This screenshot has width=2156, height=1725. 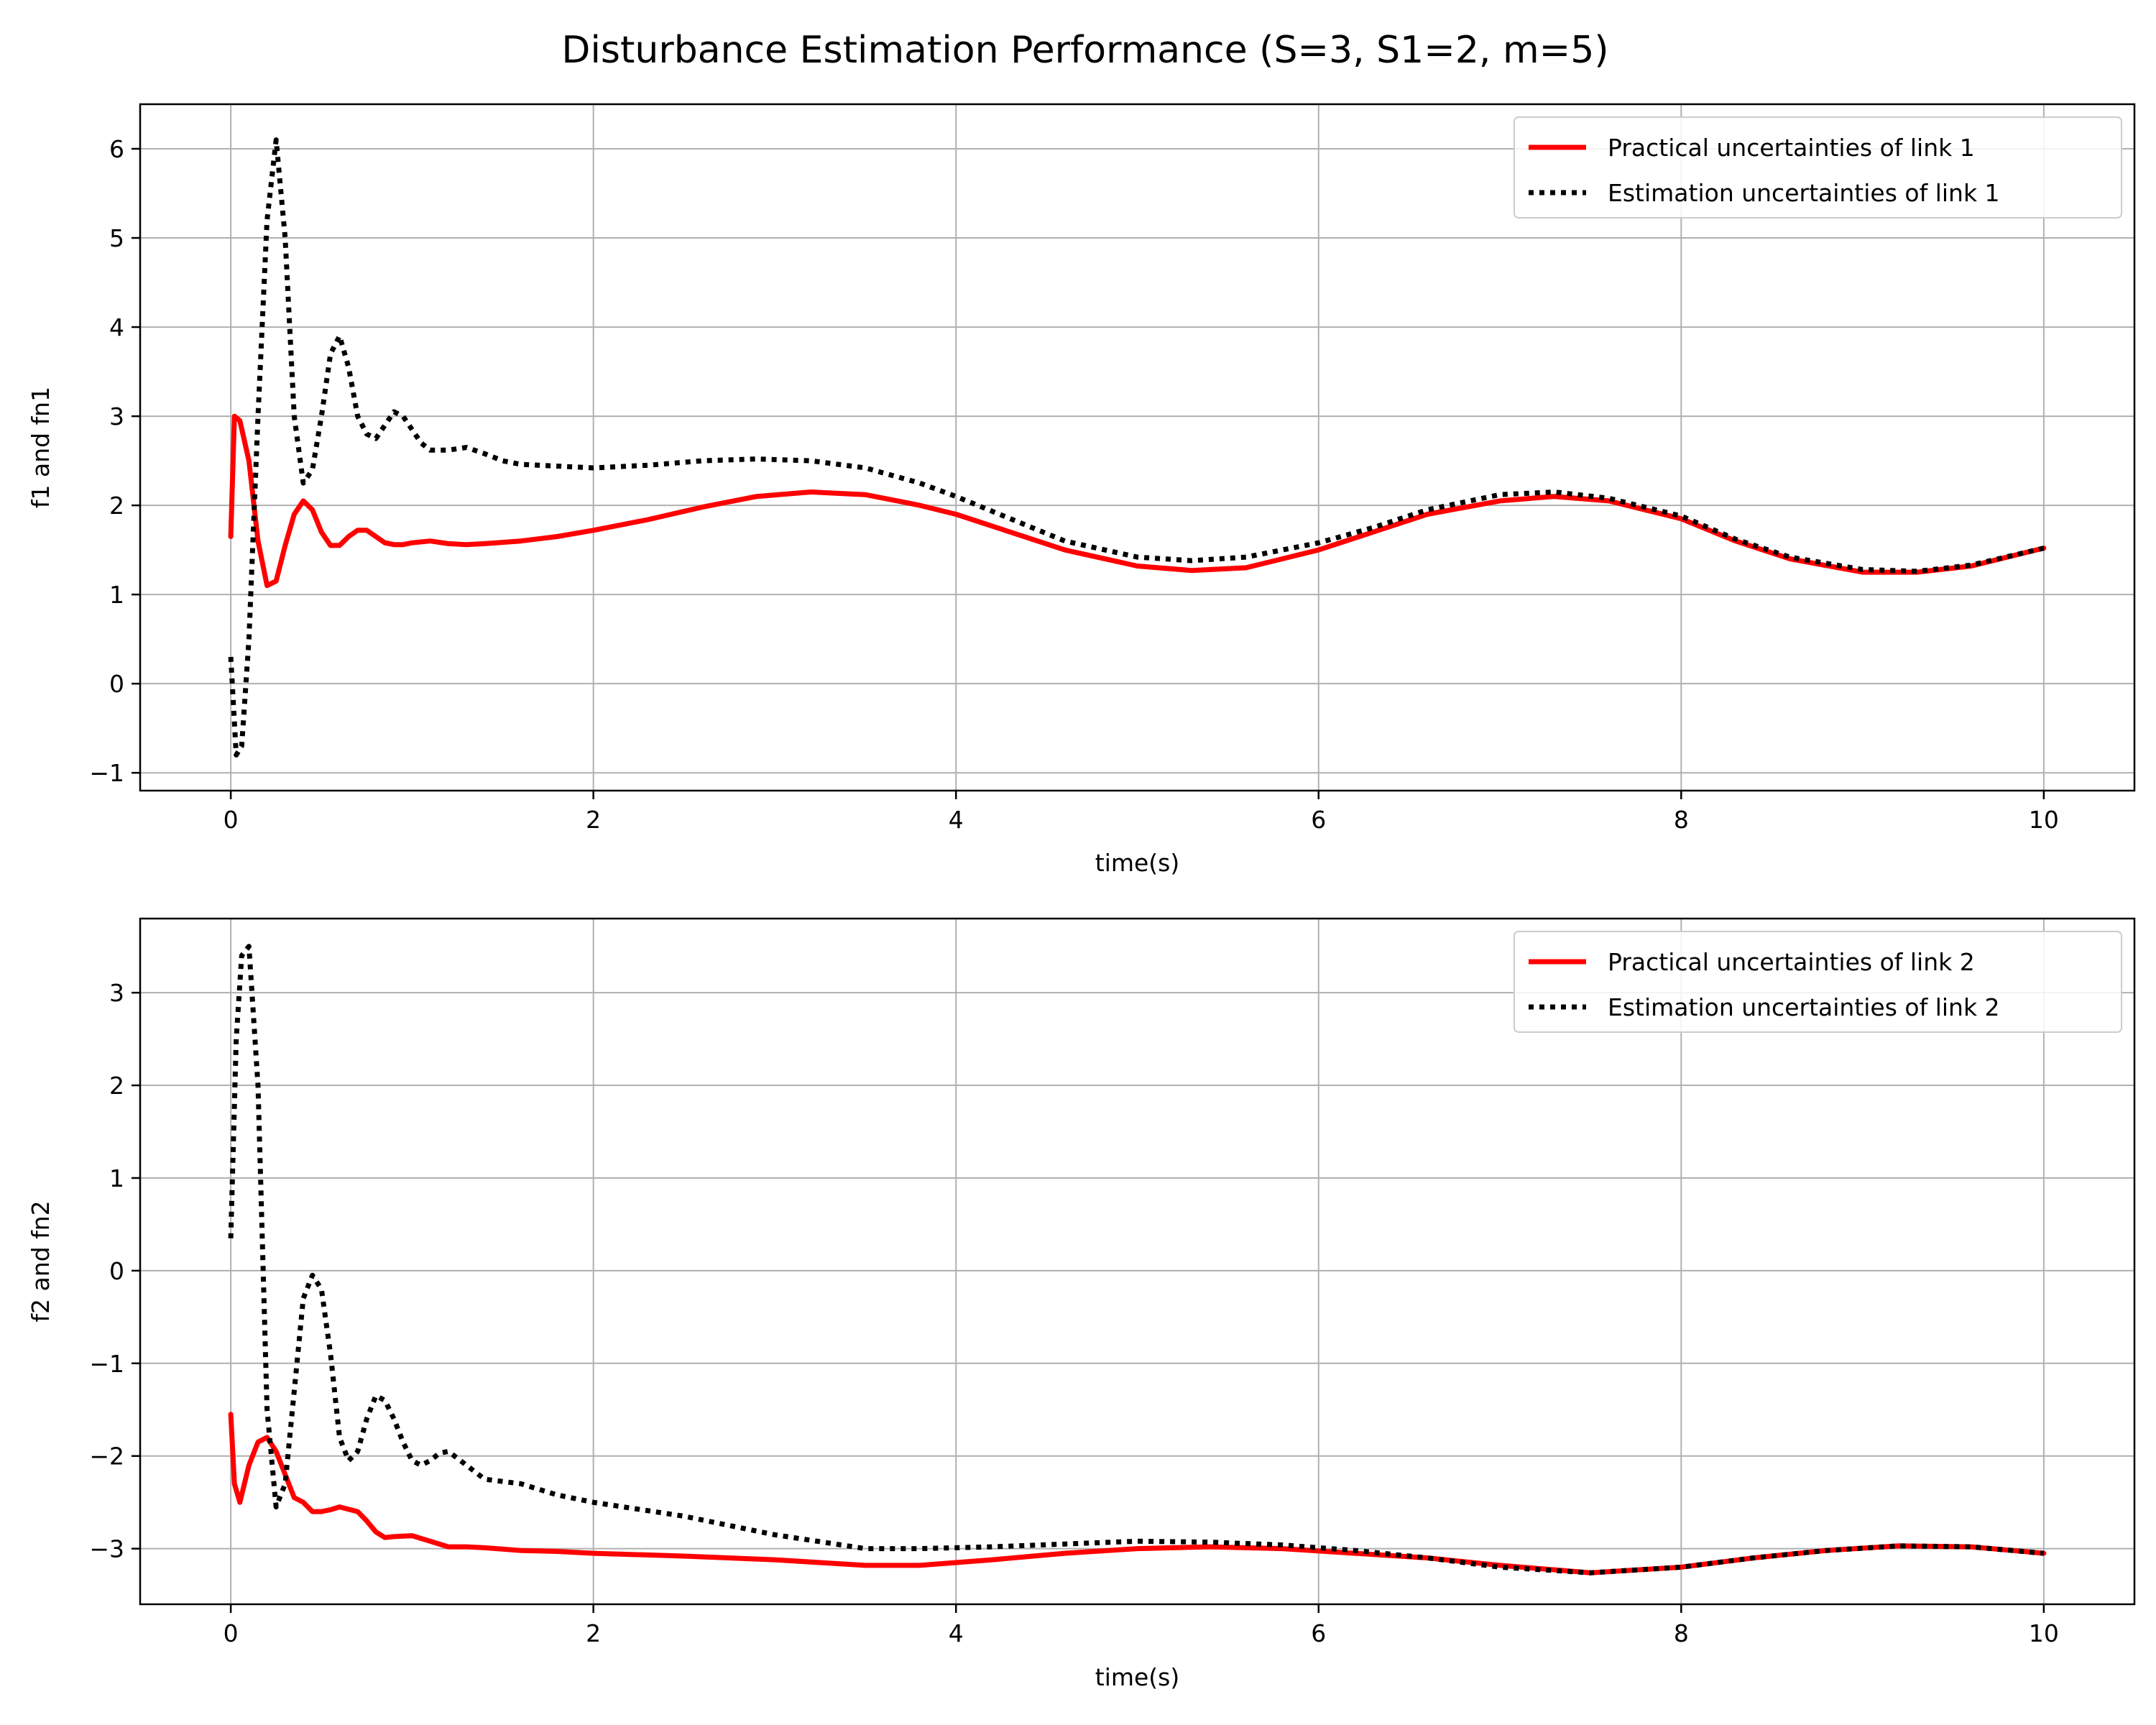 What do you see at coordinates (1137, 501) in the screenshot?
I see `practical-series-line` at bounding box center [1137, 501].